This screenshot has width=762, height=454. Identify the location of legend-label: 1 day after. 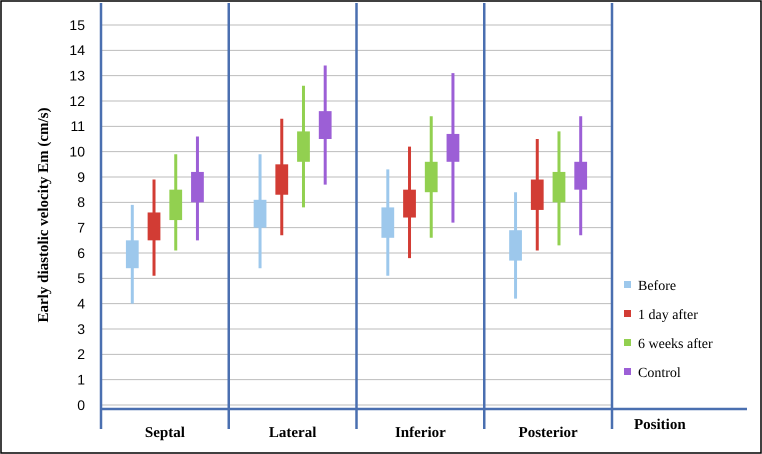
(668, 315).